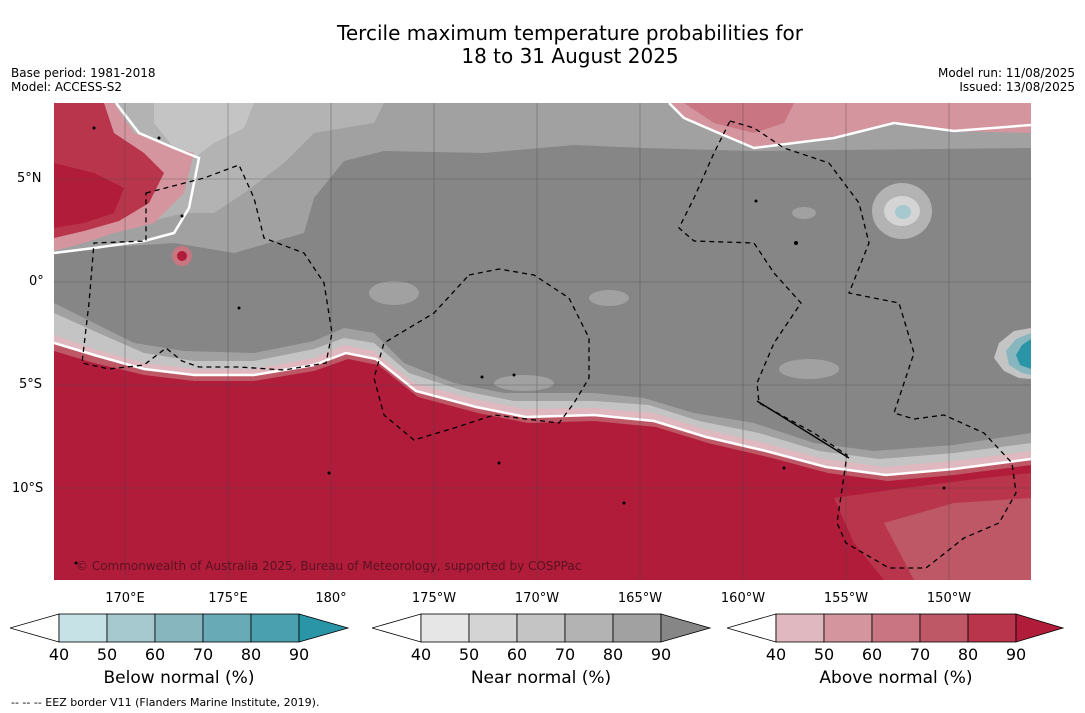 Image resolution: width=1085 pixels, height=713 pixels. What do you see at coordinates (1006, 73) in the screenshot?
I see `model-run: Model run: 11/08/2025` at bounding box center [1006, 73].